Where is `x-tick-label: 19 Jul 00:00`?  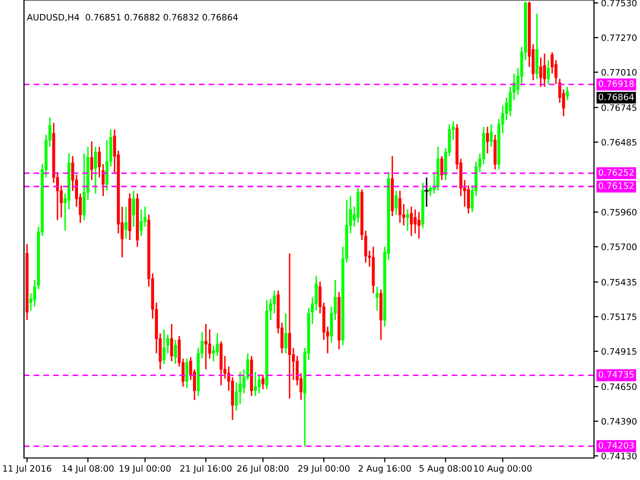 x-tick-label: 19 Jul 00:00 is located at coordinates (145, 469).